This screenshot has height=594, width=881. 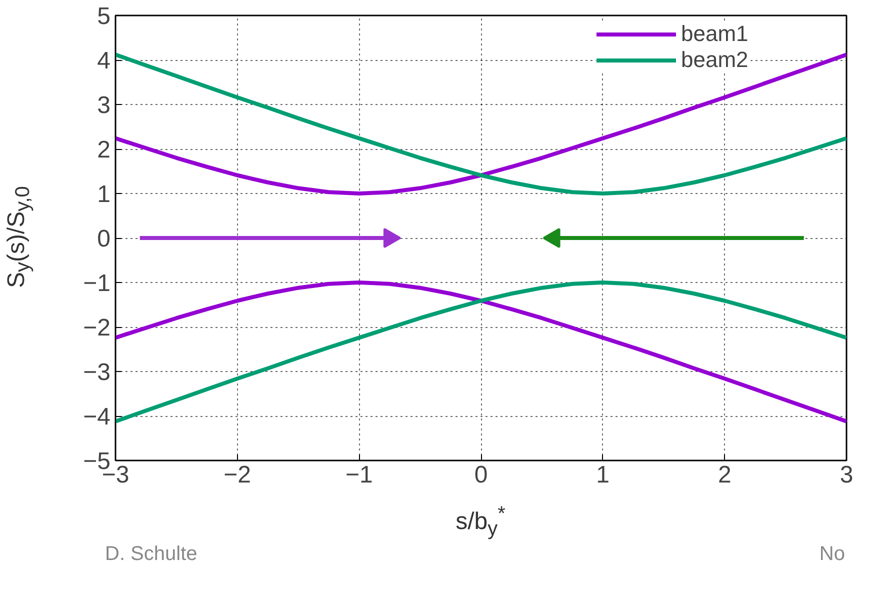 What do you see at coordinates (725, 475) in the screenshot?
I see `x-tick-label: 2` at bounding box center [725, 475].